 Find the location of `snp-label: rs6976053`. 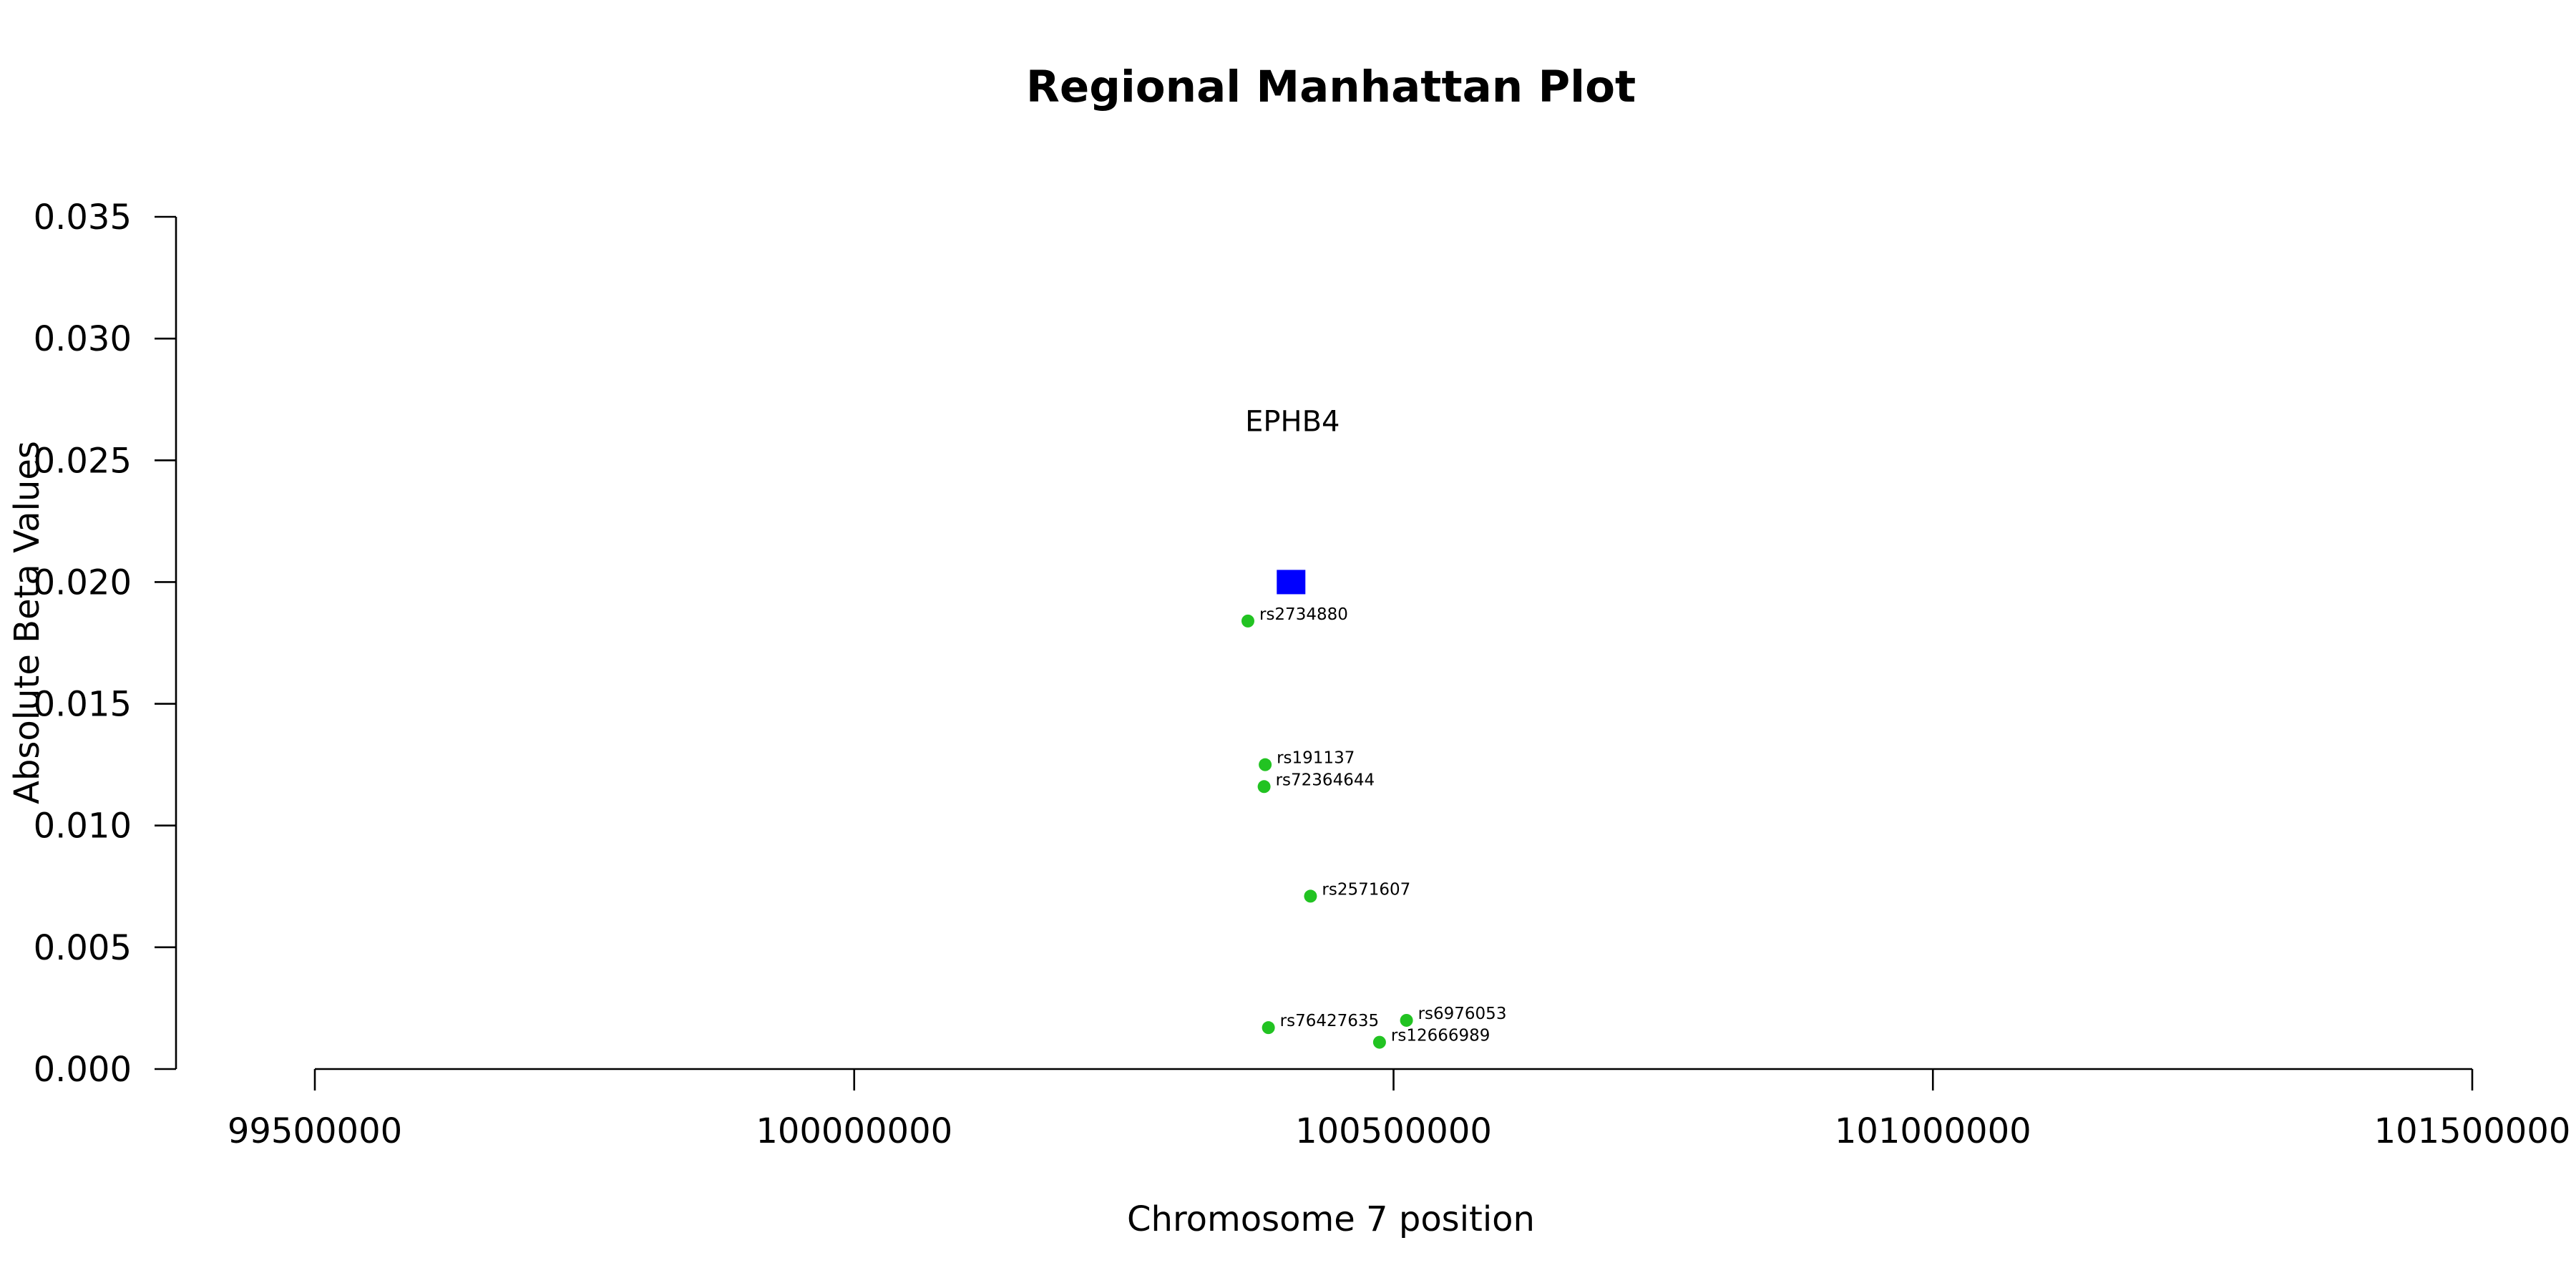

snp-label: rs6976053 is located at coordinates (1462, 1014).